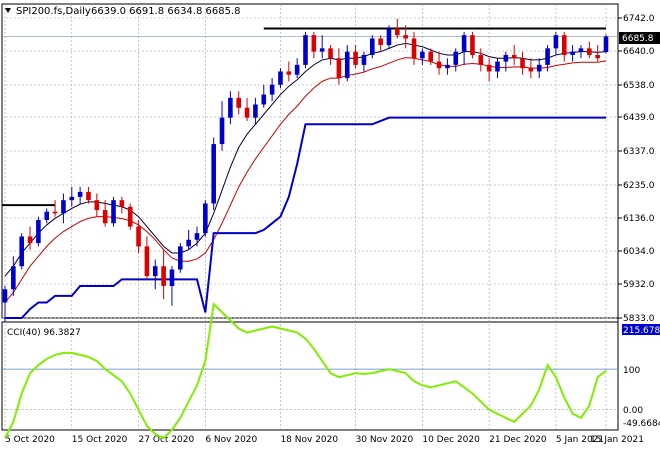  What do you see at coordinates (8, 10) in the screenshot?
I see `triangle-down-icon` at bounding box center [8, 10].